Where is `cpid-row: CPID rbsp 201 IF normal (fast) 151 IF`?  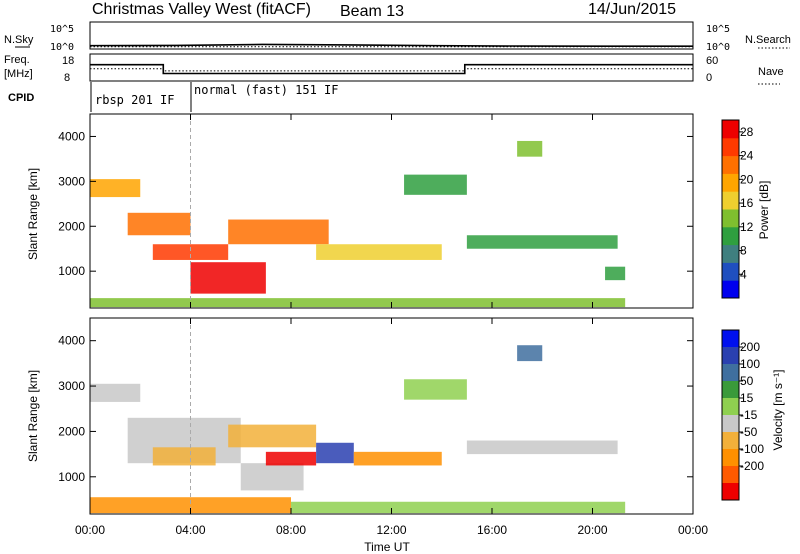
cpid-row: CPID rbsp 201 IF normal (fast) 151 IF is located at coordinates (173, 97).